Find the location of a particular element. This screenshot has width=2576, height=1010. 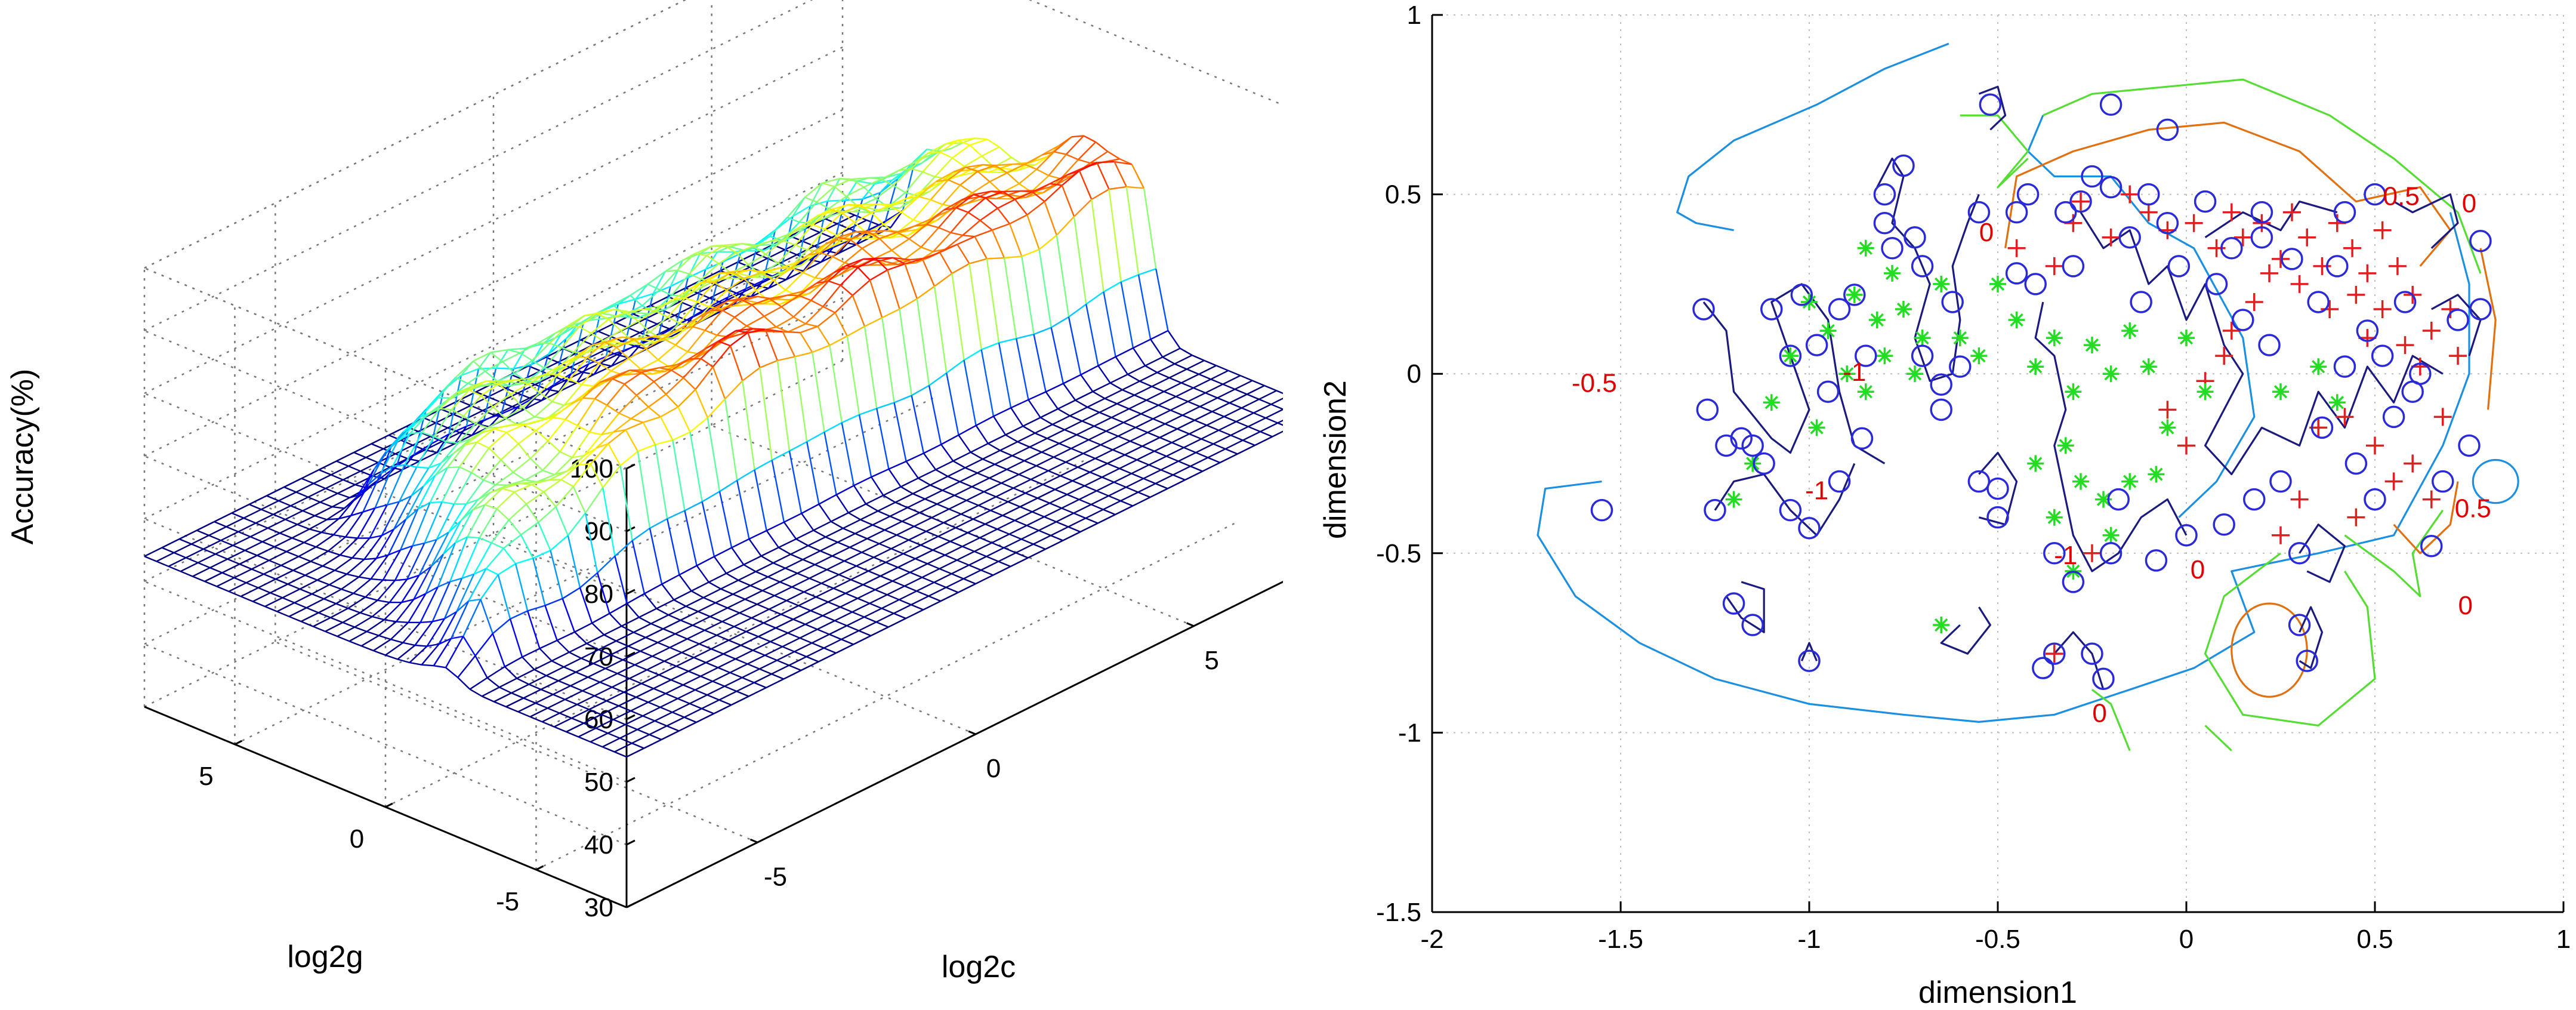

z-tick-mark is located at coordinates (630, 780).